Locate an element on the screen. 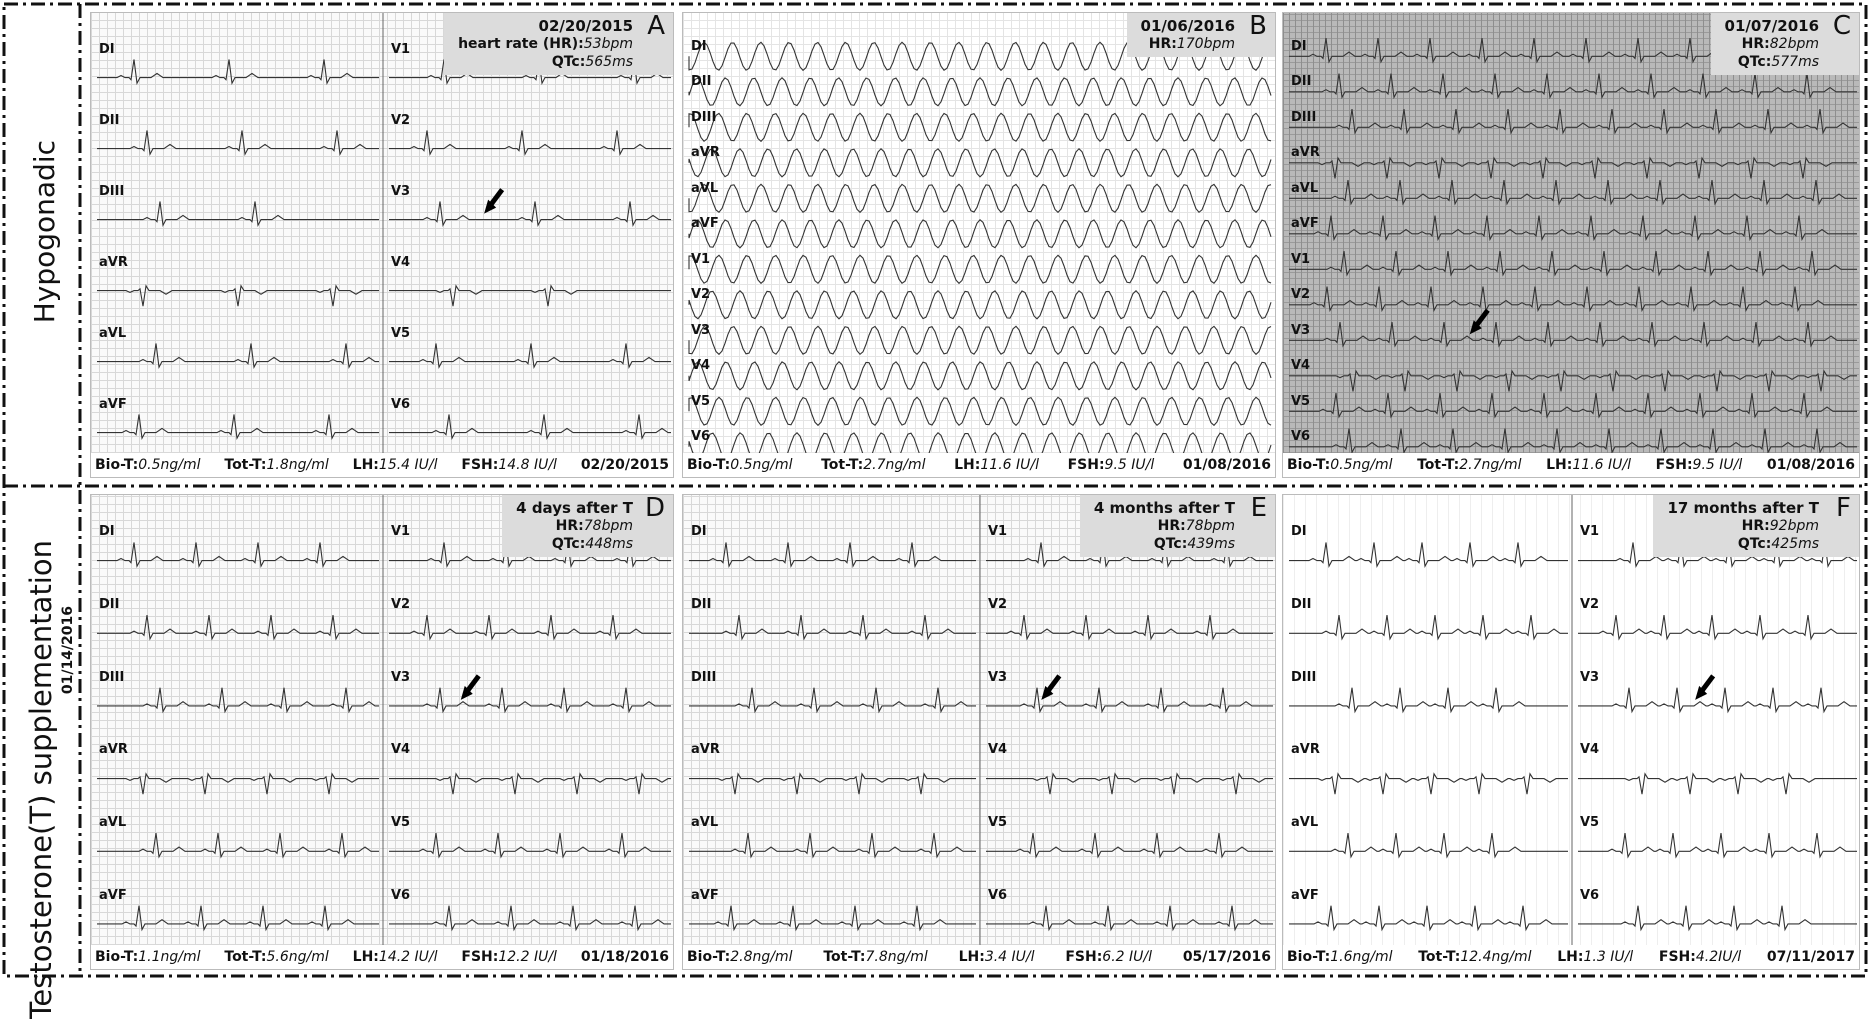 The height and width of the screenshot is (1019, 1870). footer-value: 5.6ng/ml is located at coordinates (297, 957).